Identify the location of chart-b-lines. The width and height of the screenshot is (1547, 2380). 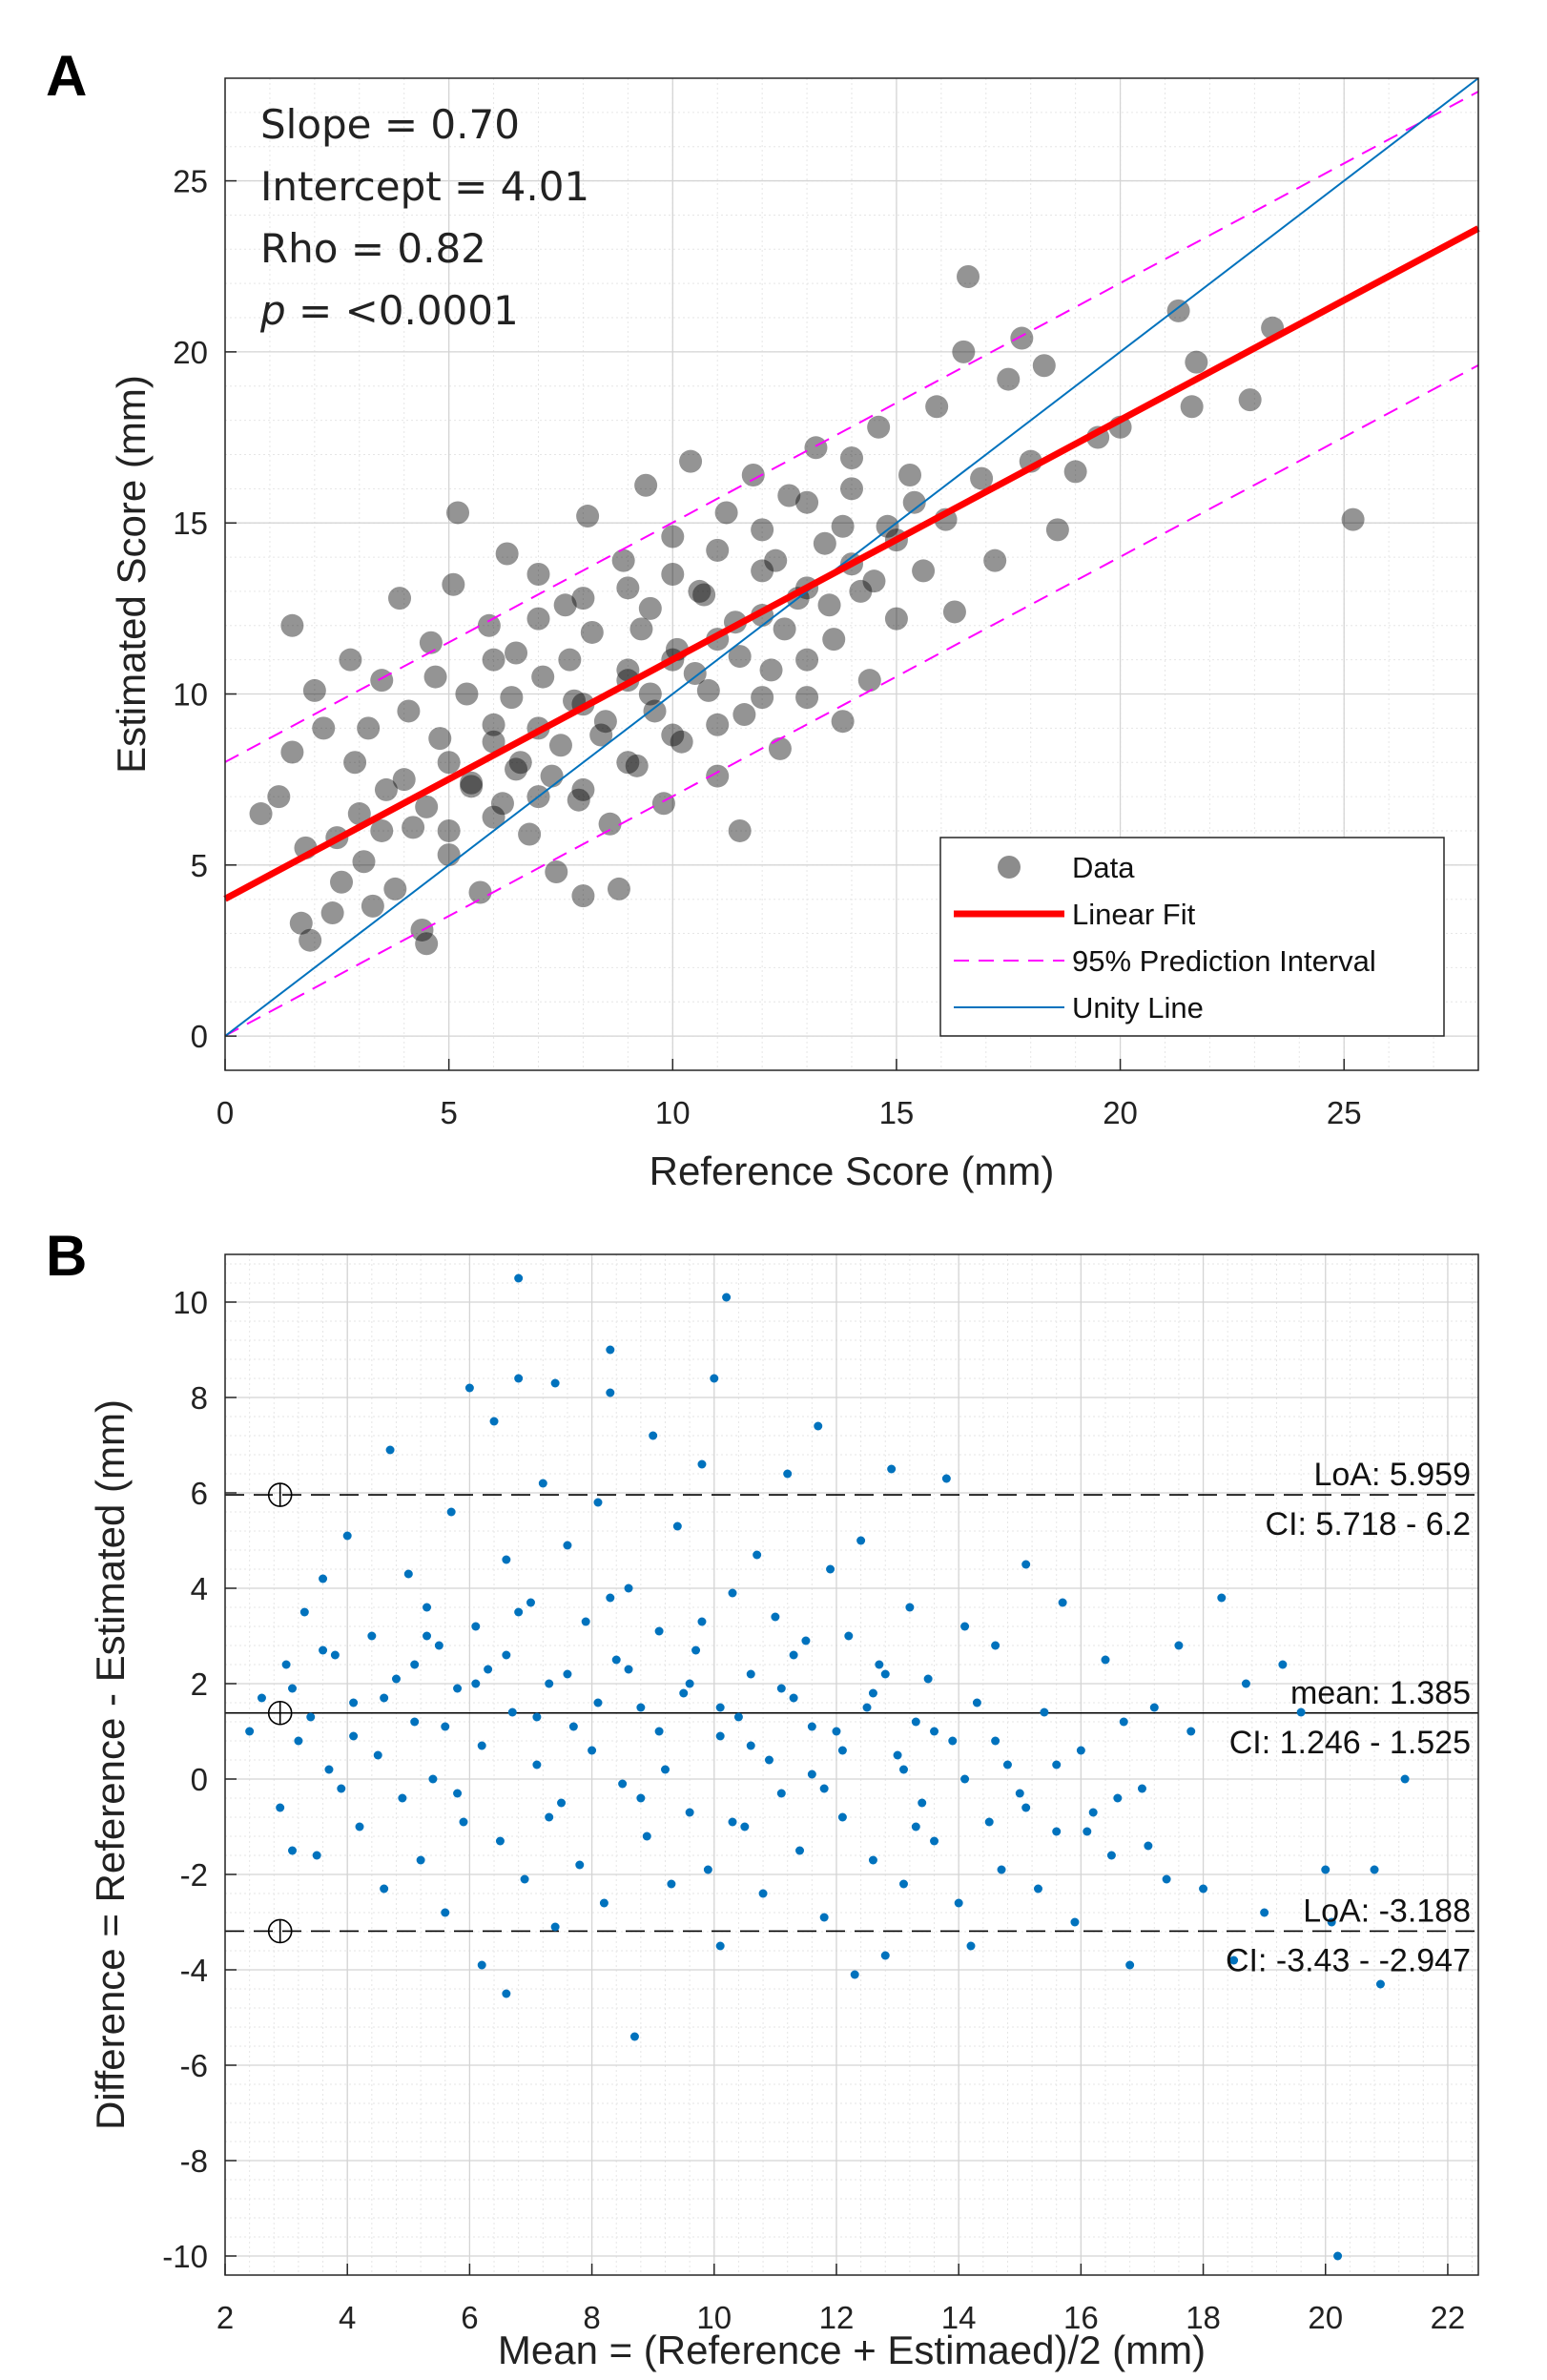
(851, 1713).